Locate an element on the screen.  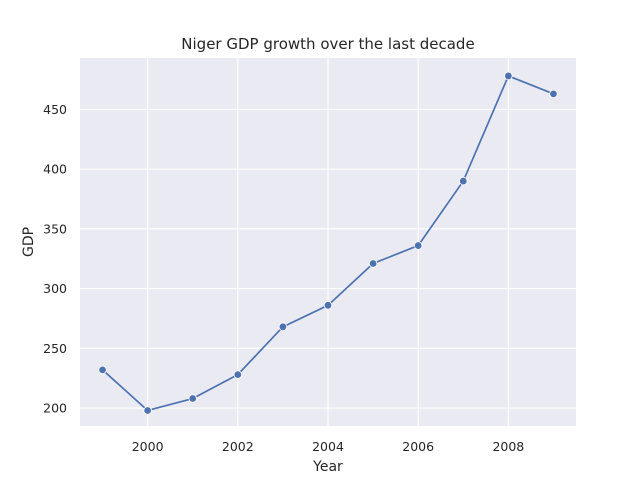
x-tick-label: 2008 is located at coordinates (508, 446).